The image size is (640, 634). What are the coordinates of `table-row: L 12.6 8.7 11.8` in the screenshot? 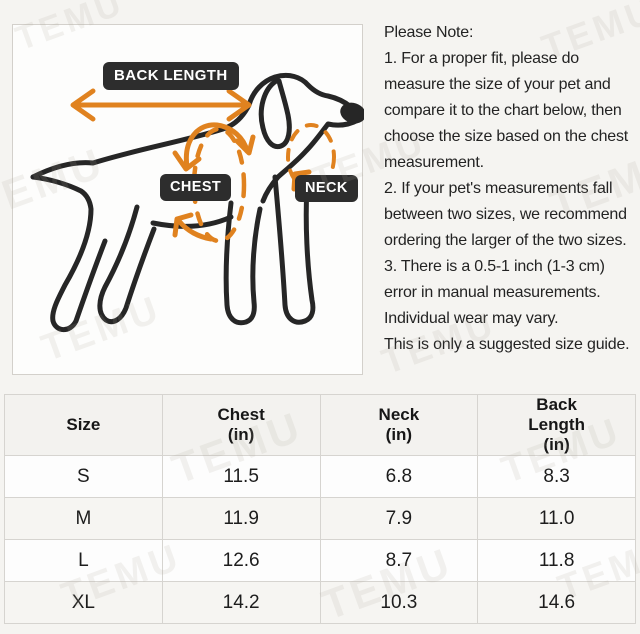 It's located at (320, 560).